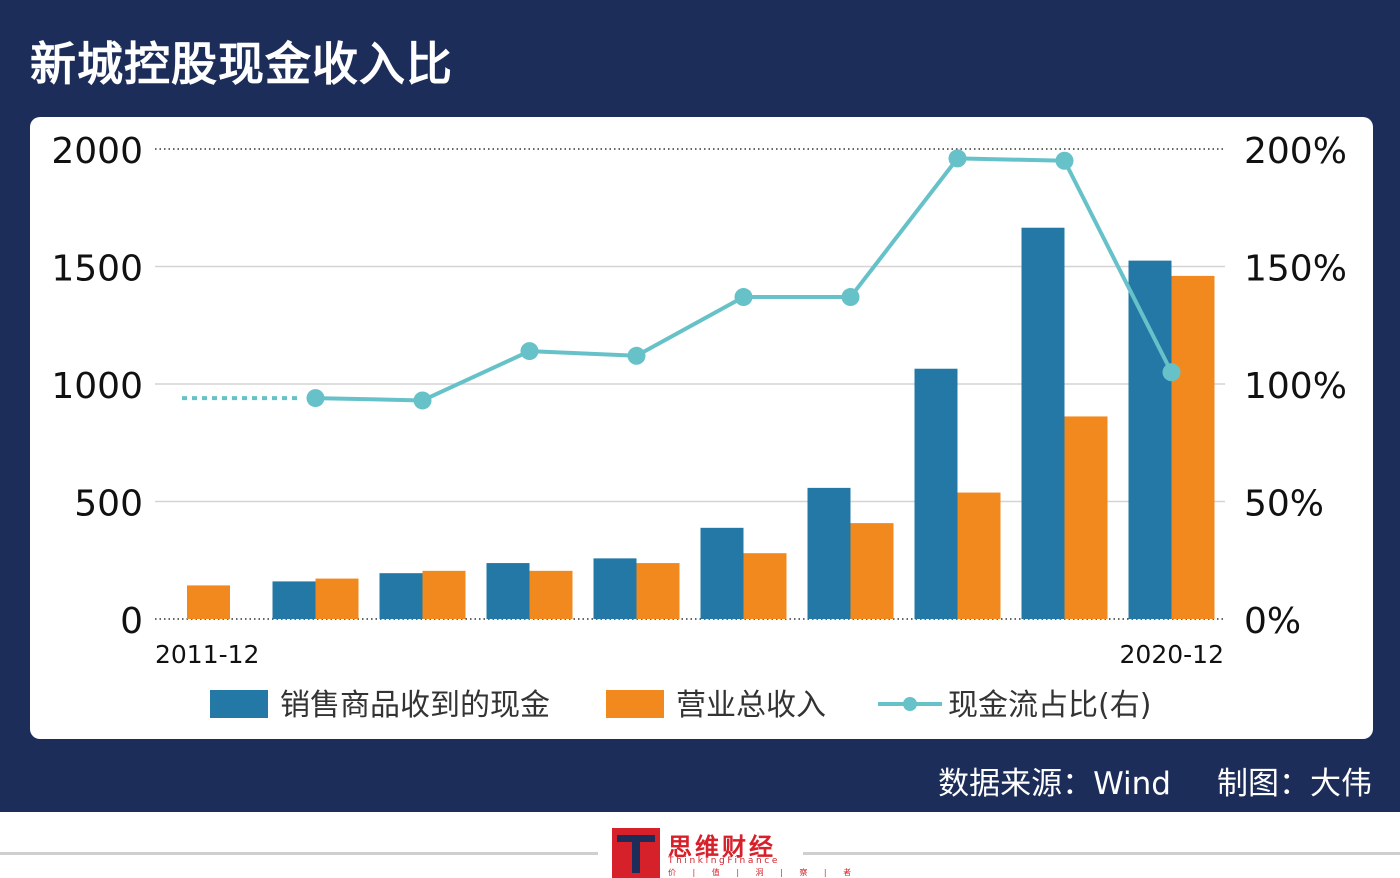 The height and width of the screenshot is (878, 1400). Describe the element at coordinates (1295, 151) in the screenshot. I see `y-right-tick-label: 200%` at that location.